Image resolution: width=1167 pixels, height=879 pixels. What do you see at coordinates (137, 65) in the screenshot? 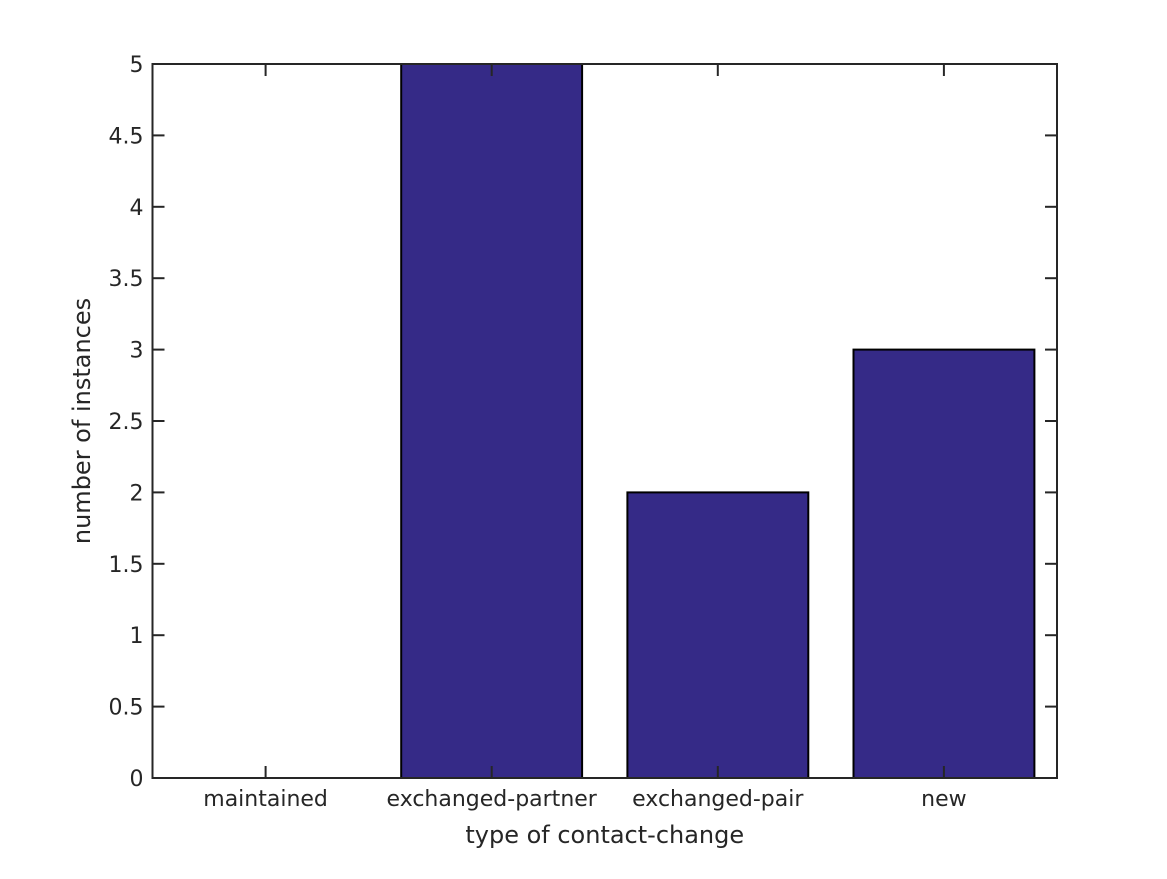
I see `y-tick-label-5: 5` at bounding box center [137, 65].